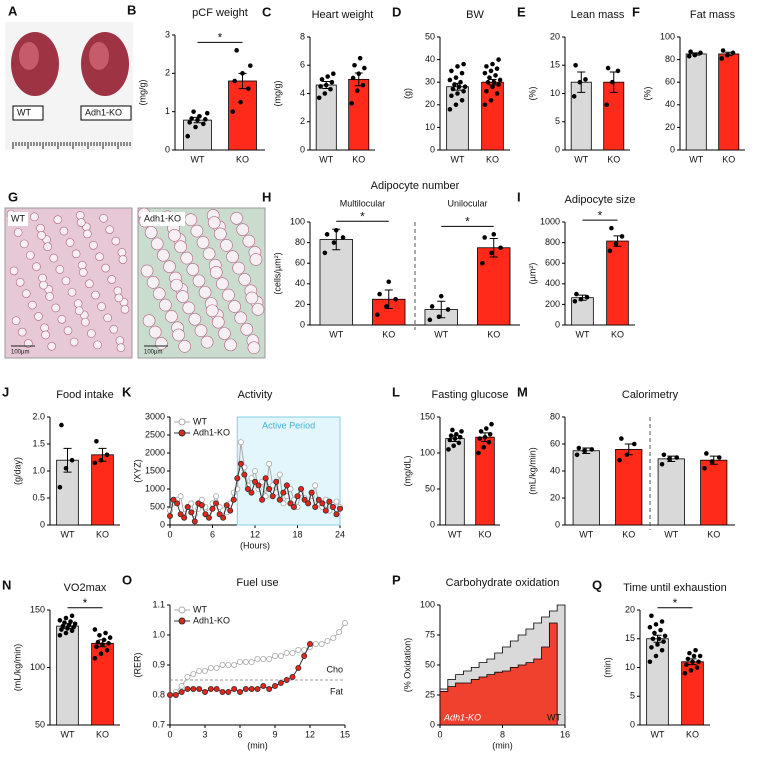 This screenshot has height=768, width=768. What do you see at coordinates (163, 219) in the screenshot?
I see `label-box` at bounding box center [163, 219].